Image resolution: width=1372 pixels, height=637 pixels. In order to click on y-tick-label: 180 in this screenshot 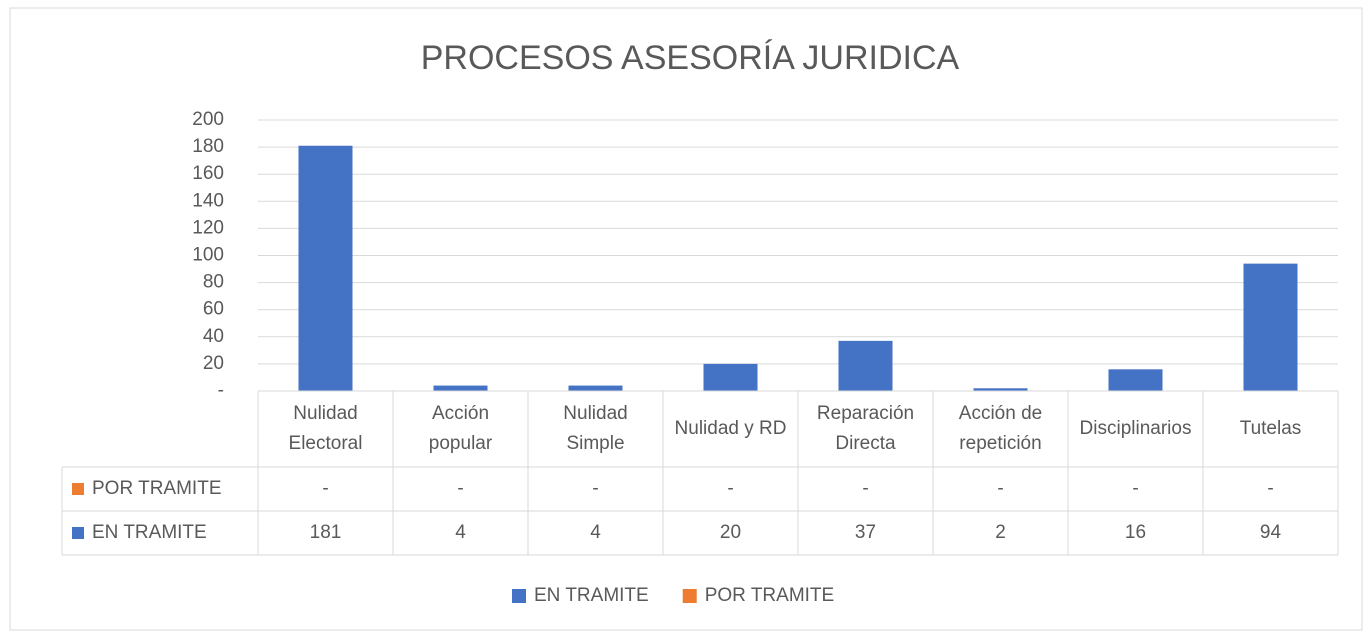, I will do `click(208, 146)`.